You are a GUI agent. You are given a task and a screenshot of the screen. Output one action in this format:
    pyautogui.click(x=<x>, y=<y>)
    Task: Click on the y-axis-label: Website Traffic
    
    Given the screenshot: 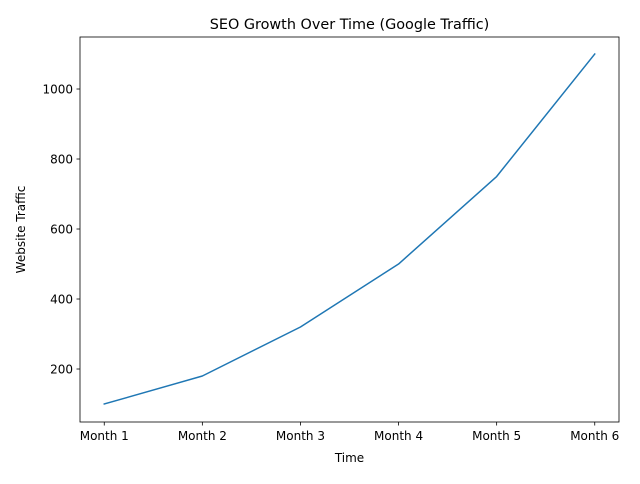 What is the action you would take?
    pyautogui.click(x=21, y=230)
    